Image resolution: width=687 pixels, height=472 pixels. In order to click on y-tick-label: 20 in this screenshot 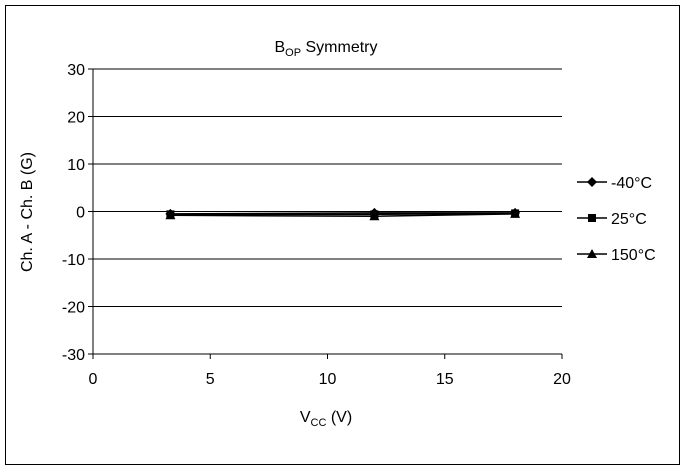, I will do `click(76, 118)`.